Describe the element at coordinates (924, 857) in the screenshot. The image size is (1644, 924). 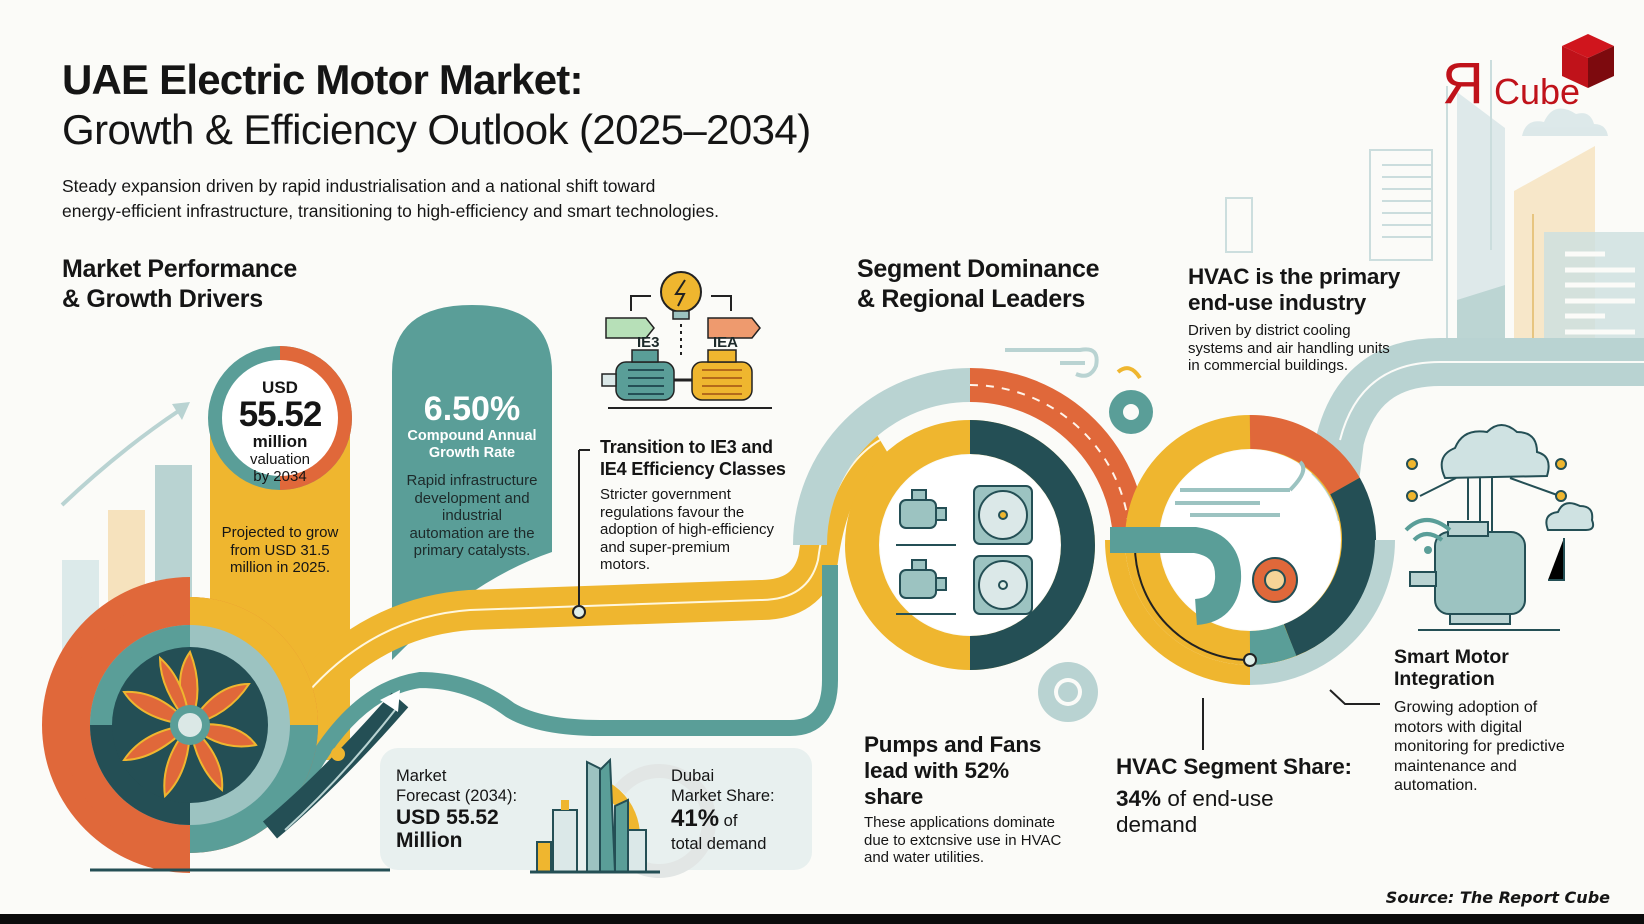
I see `text-line: and water utilities.` at that location.